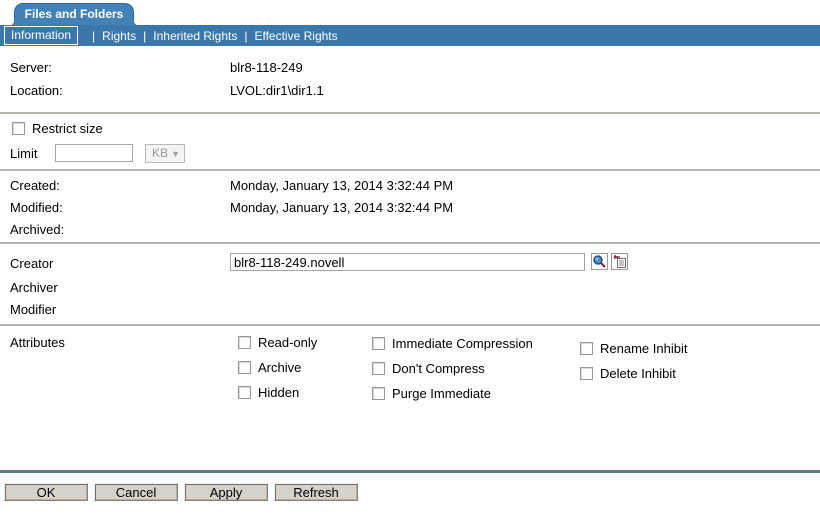  I want to click on tab-title: Files and Folders, so click(74, 14).